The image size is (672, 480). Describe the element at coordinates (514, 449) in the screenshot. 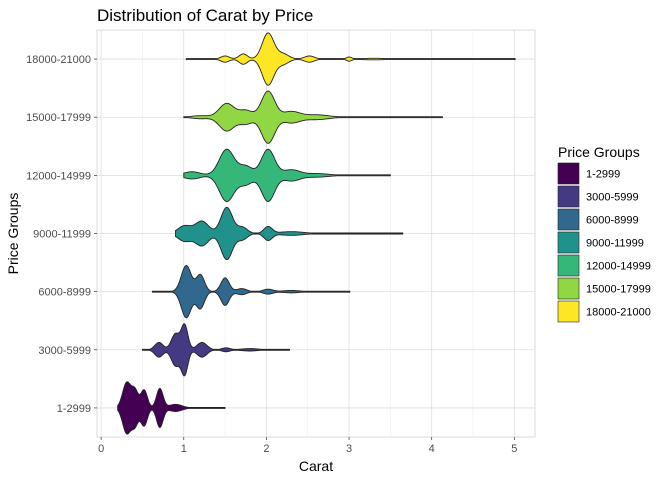

I see `x-tick-label: 5` at that location.